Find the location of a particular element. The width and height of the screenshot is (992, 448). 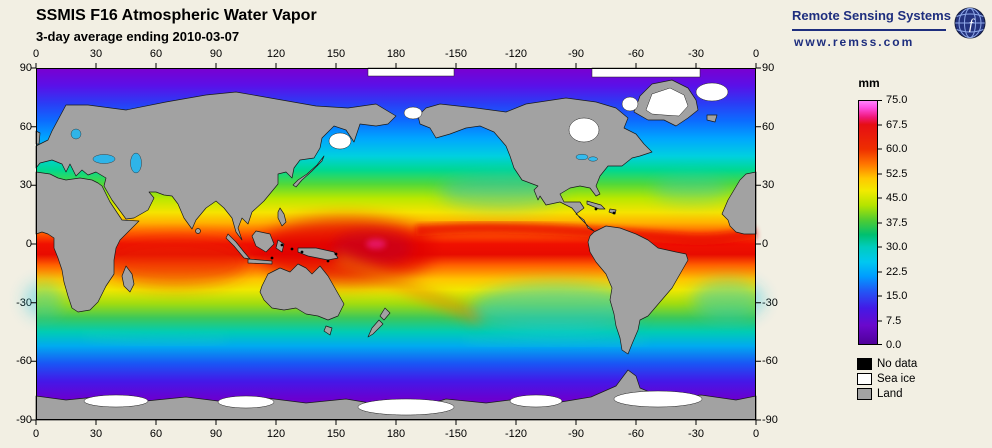

lat-tick-label: -30 is located at coordinates (770, 303).